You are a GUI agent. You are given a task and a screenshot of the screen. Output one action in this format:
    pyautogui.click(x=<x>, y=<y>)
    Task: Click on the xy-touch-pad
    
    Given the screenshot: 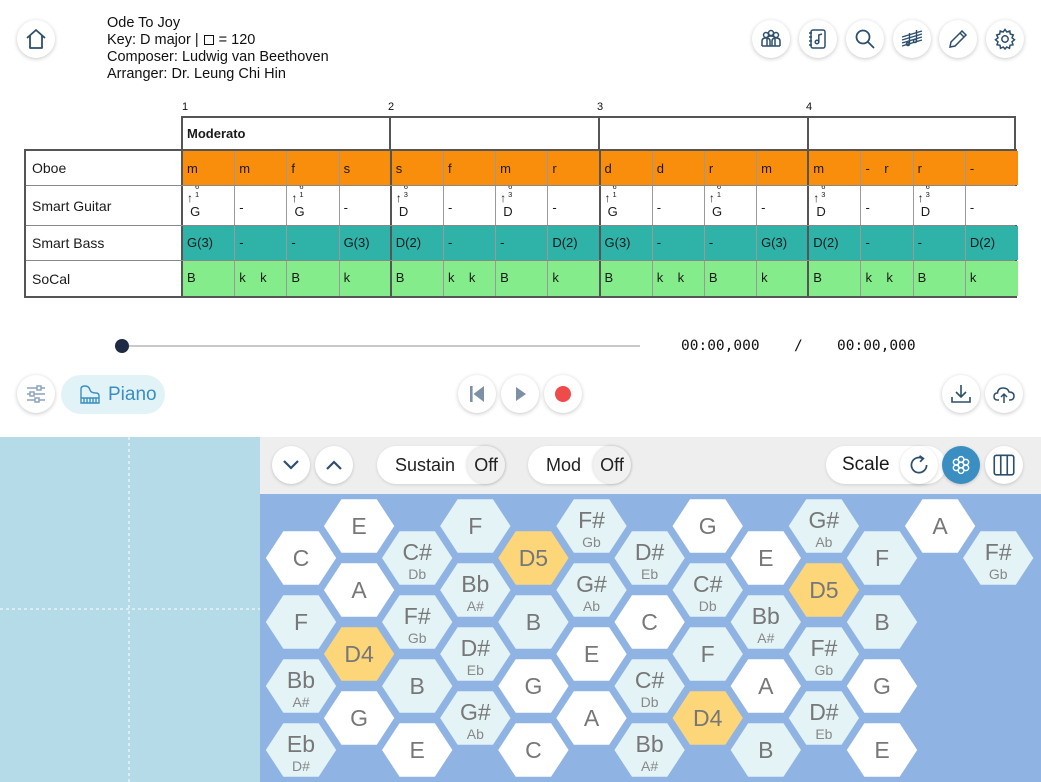 What is the action you would take?
    pyautogui.click(x=130, y=609)
    